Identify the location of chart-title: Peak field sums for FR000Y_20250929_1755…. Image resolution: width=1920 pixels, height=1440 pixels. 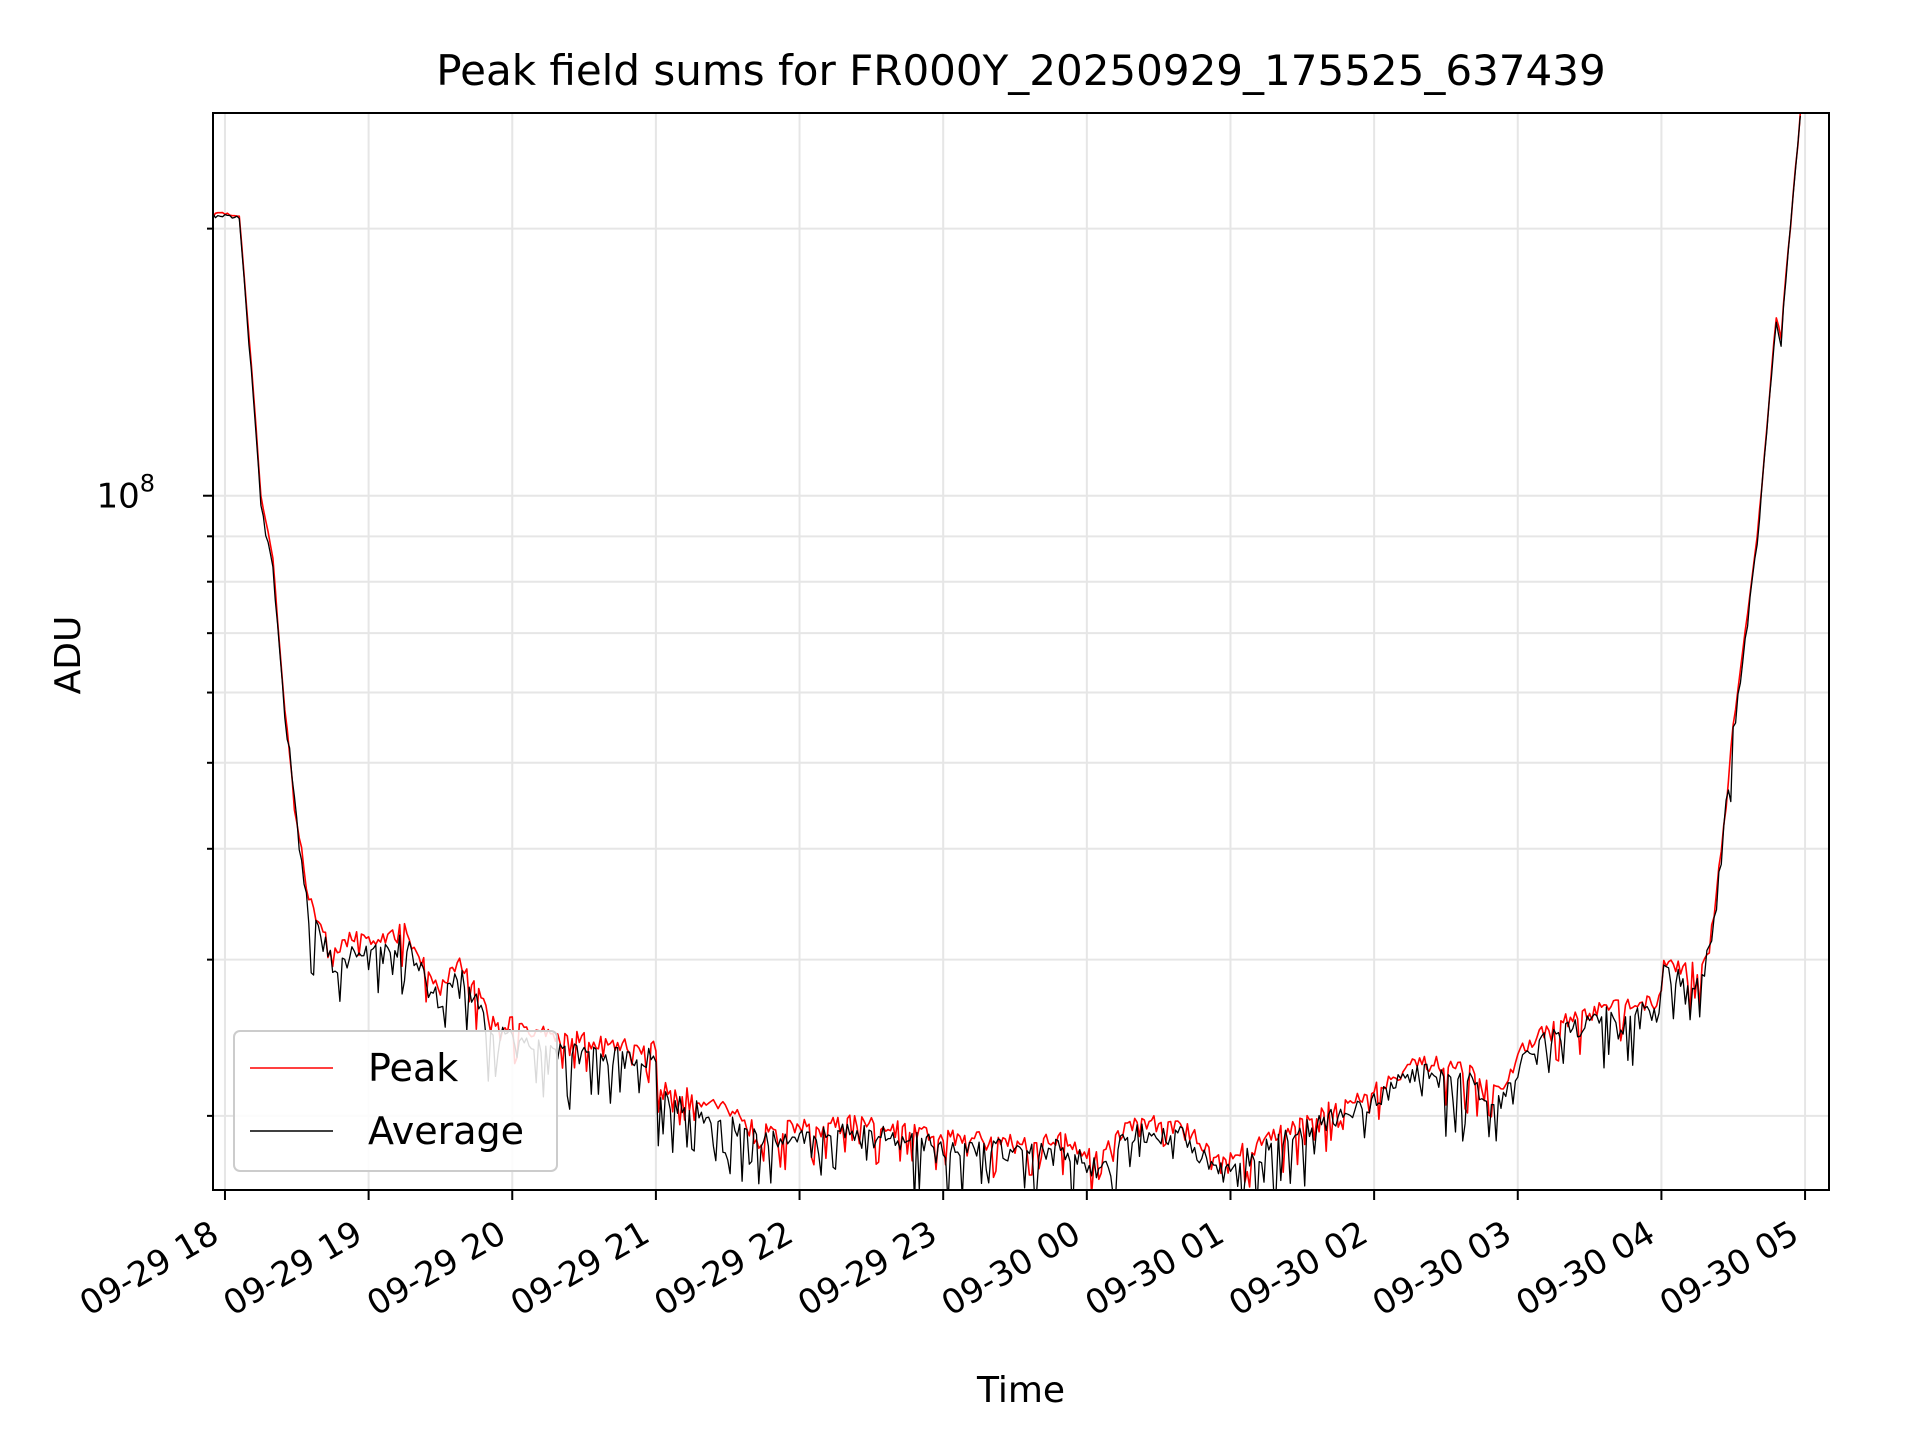
(1020, 70).